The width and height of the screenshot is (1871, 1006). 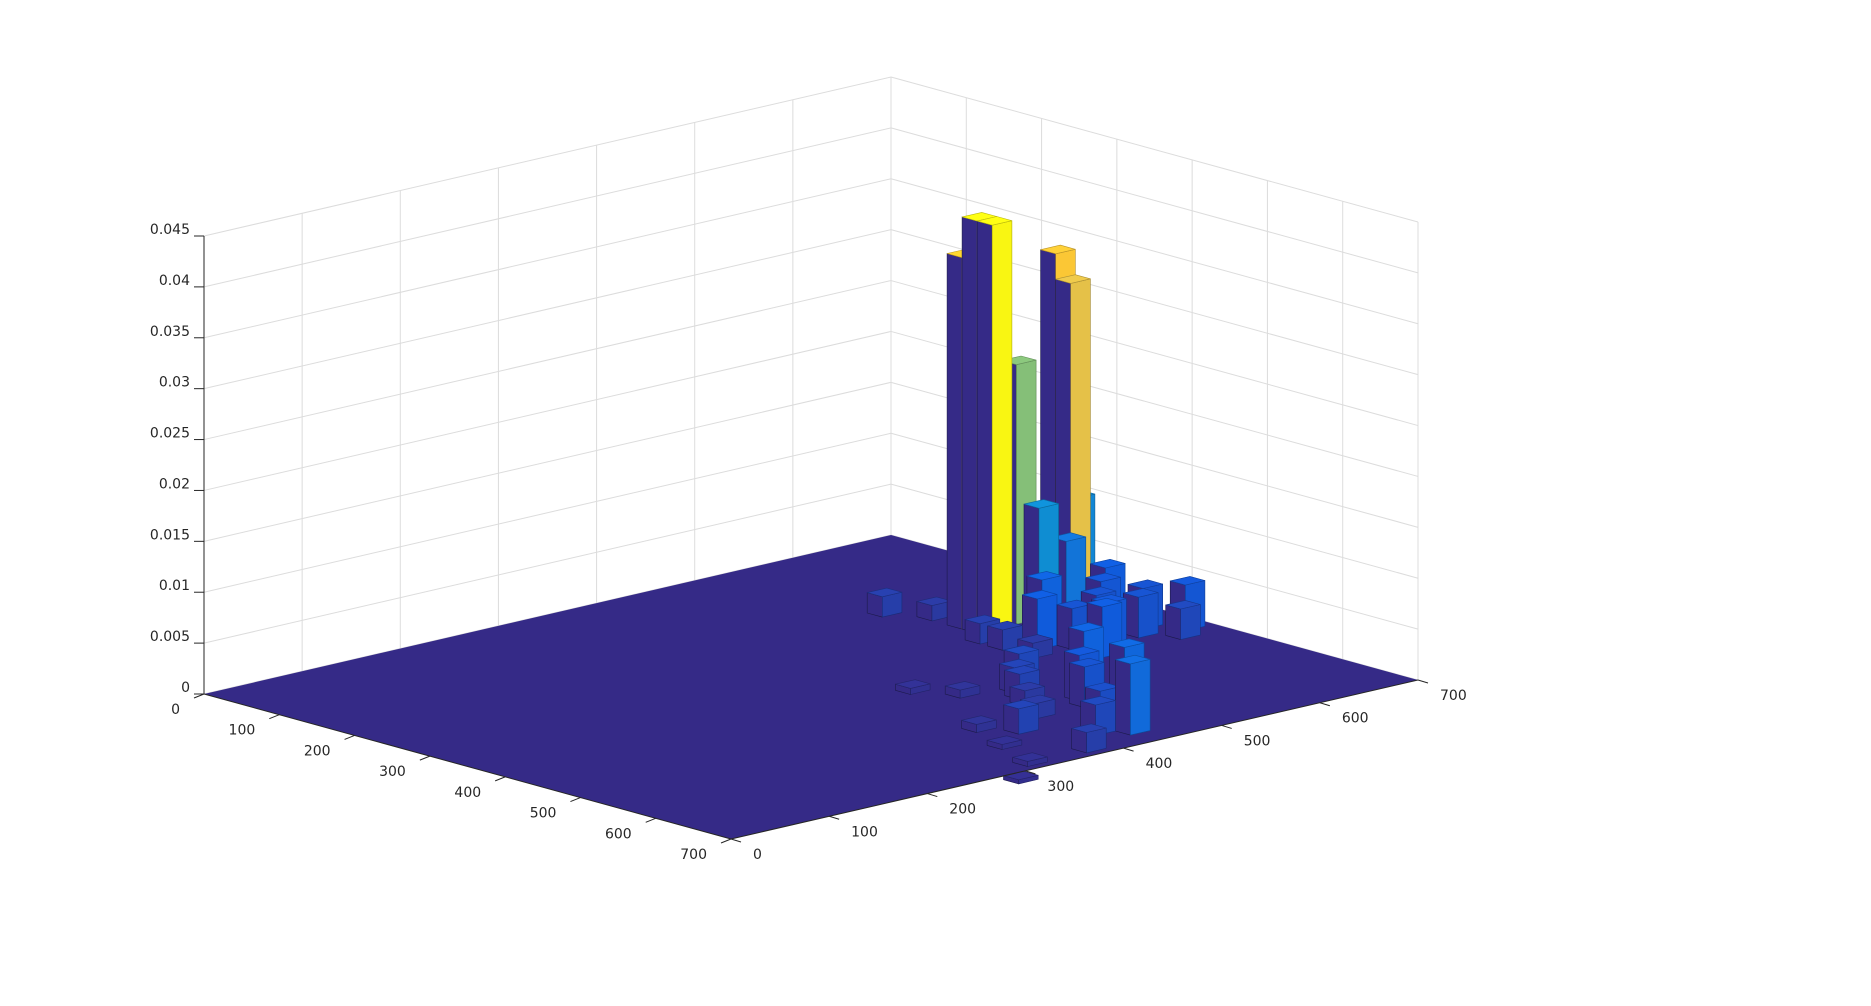 What do you see at coordinates (170, 230) in the screenshot?
I see `z-tick-label: 0.045` at bounding box center [170, 230].